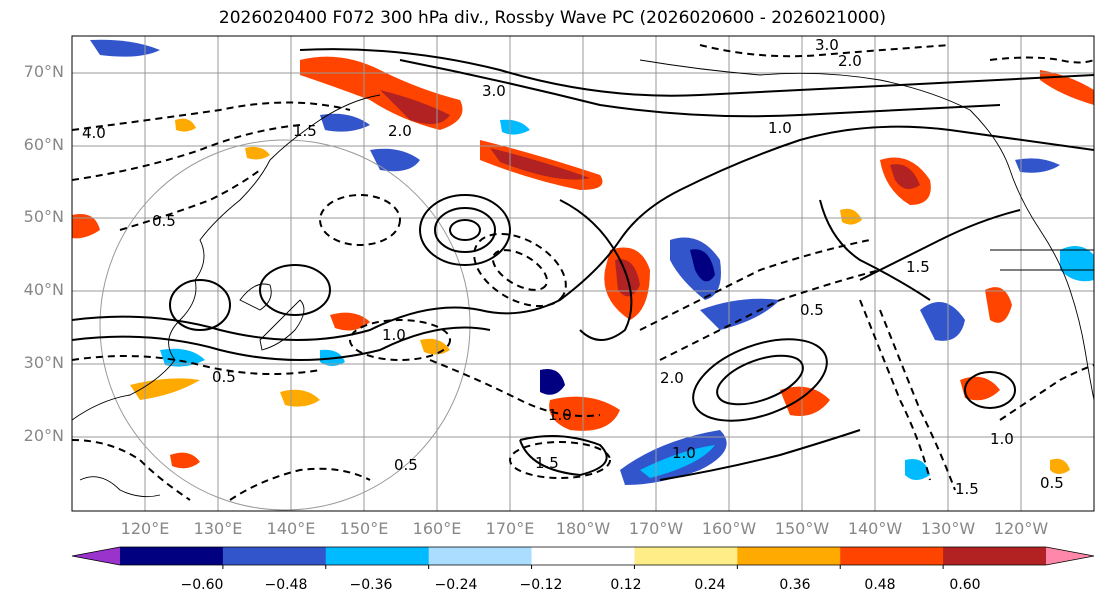 This screenshot has width=1105, height=604. I want to click on lon-label: 120°E, so click(145, 528).